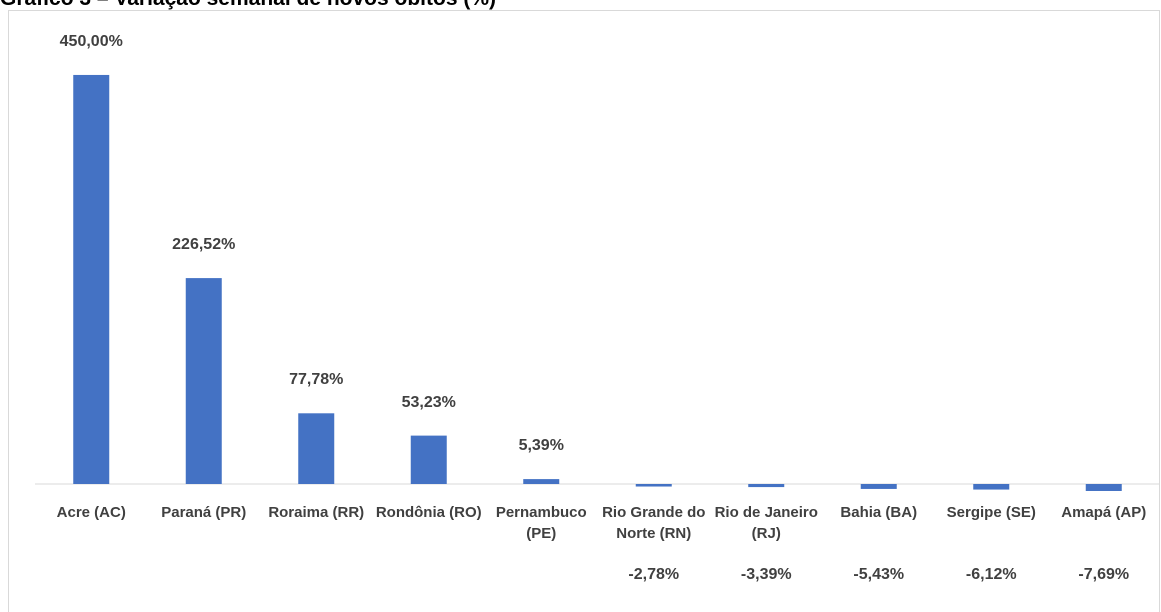 This screenshot has height=612, width=1161. What do you see at coordinates (654, 523) in the screenshot?
I see `x-tick-label: Rio Grande do Norte (RN)` at bounding box center [654, 523].